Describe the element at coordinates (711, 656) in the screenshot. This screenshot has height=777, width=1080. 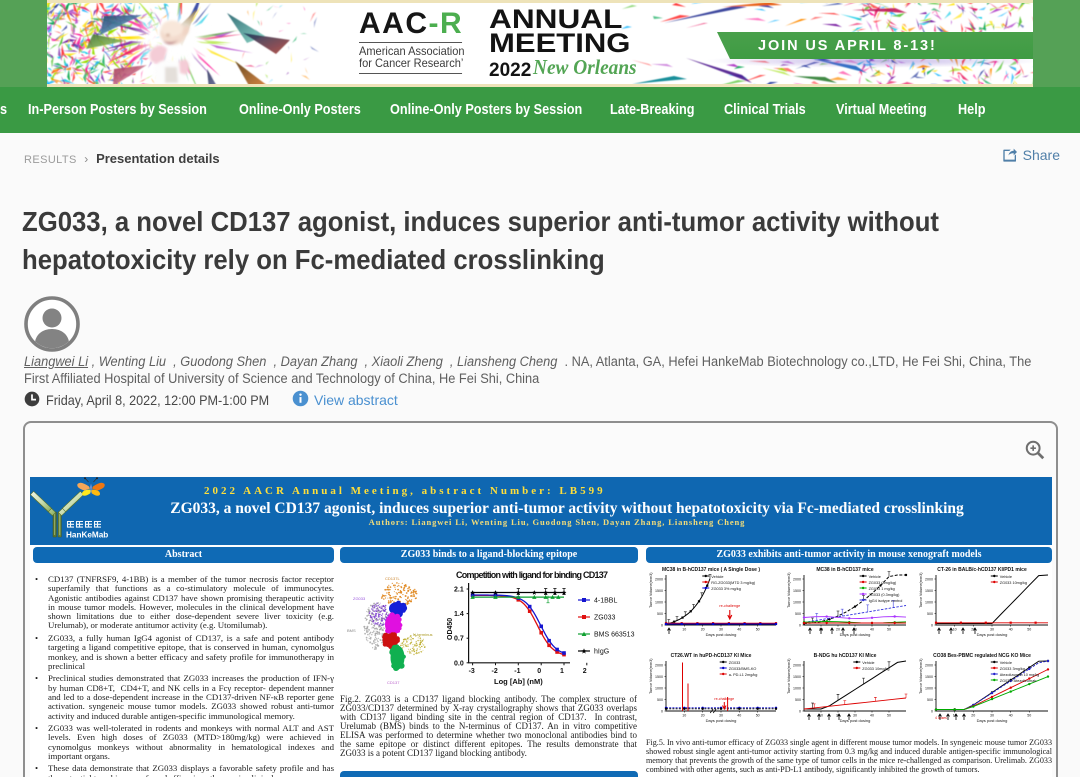
I see `svg-text:CT26.WT in huPD-hCD137 KI Mic: CT26.WT in huPD-hCD137 KI Mice` at that location.